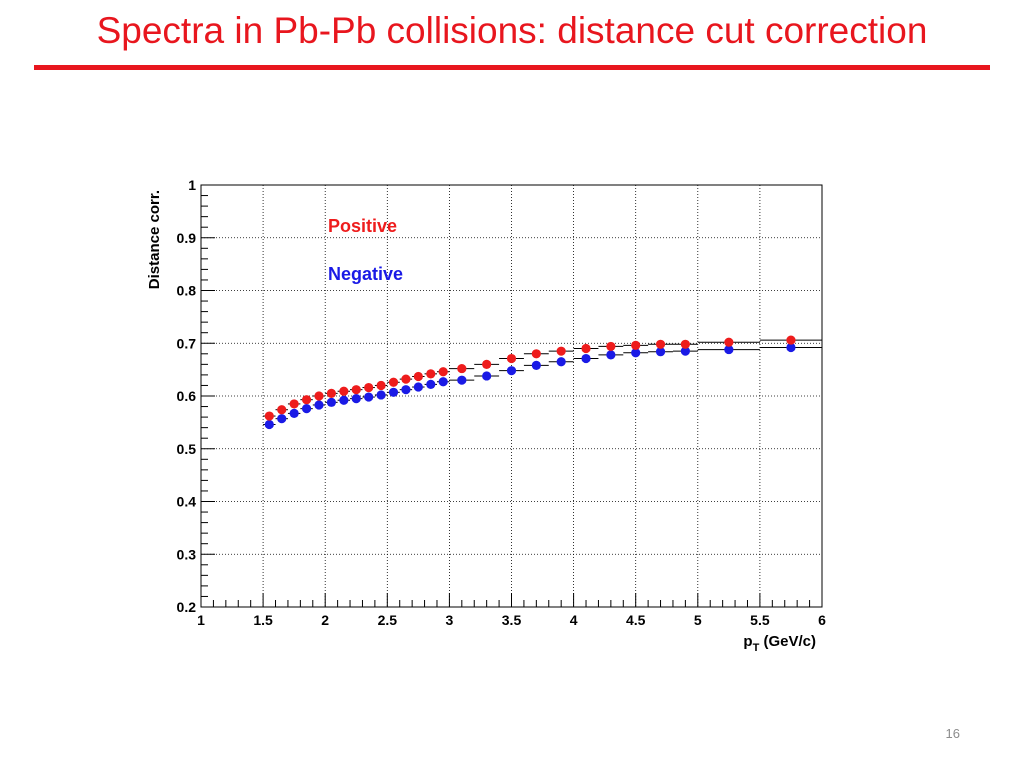 The height and width of the screenshot is (768, 1024). Describe the element at coordinates (636, 620) in the screenshot. I see `x-tick-label: 4.5` at that location.